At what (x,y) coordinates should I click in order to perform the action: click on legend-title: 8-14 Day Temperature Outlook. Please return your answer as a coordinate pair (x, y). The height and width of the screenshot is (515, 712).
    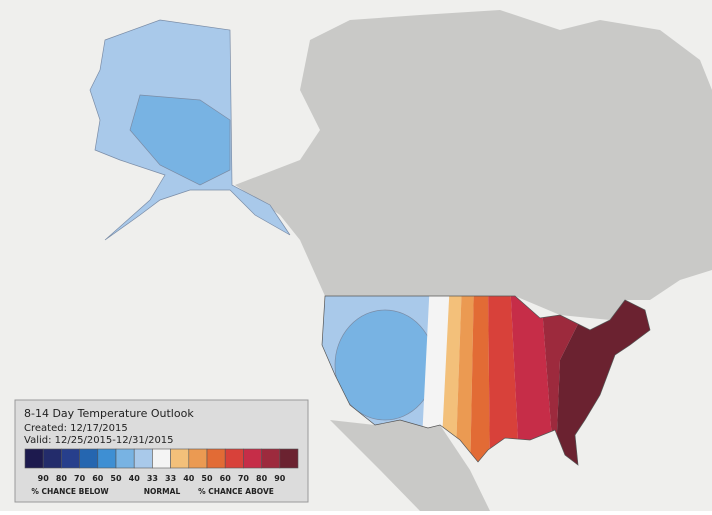
    Looking at the image, I should click on (109, 413).